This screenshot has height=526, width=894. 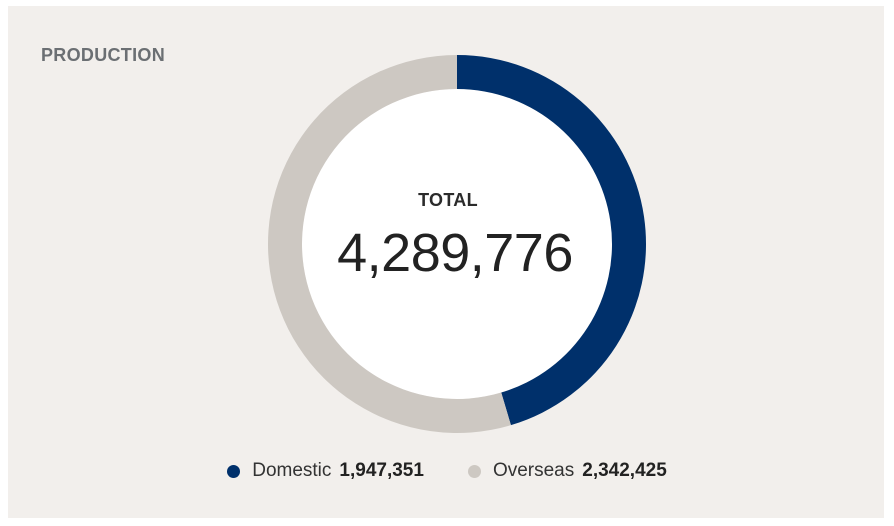 What do you see at coordinates (381, 470) in the screenshot?
I see `legend-value-domestic: 1,947,351` at bounding box center [381, 470].